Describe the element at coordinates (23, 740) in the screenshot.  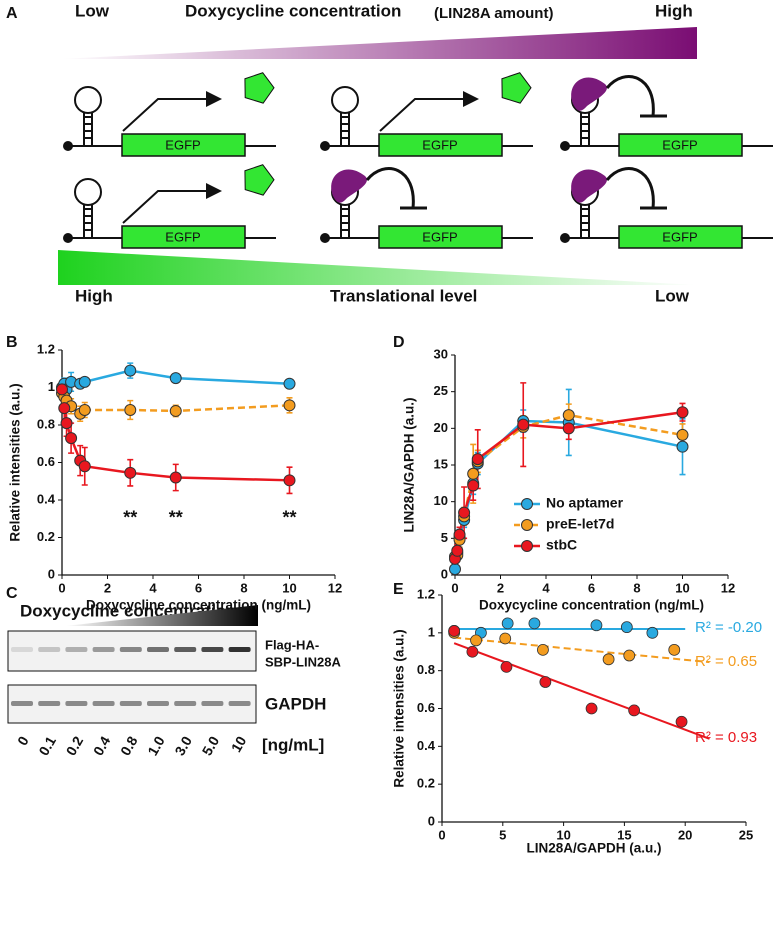
I see `lane-label: 0` at that location.